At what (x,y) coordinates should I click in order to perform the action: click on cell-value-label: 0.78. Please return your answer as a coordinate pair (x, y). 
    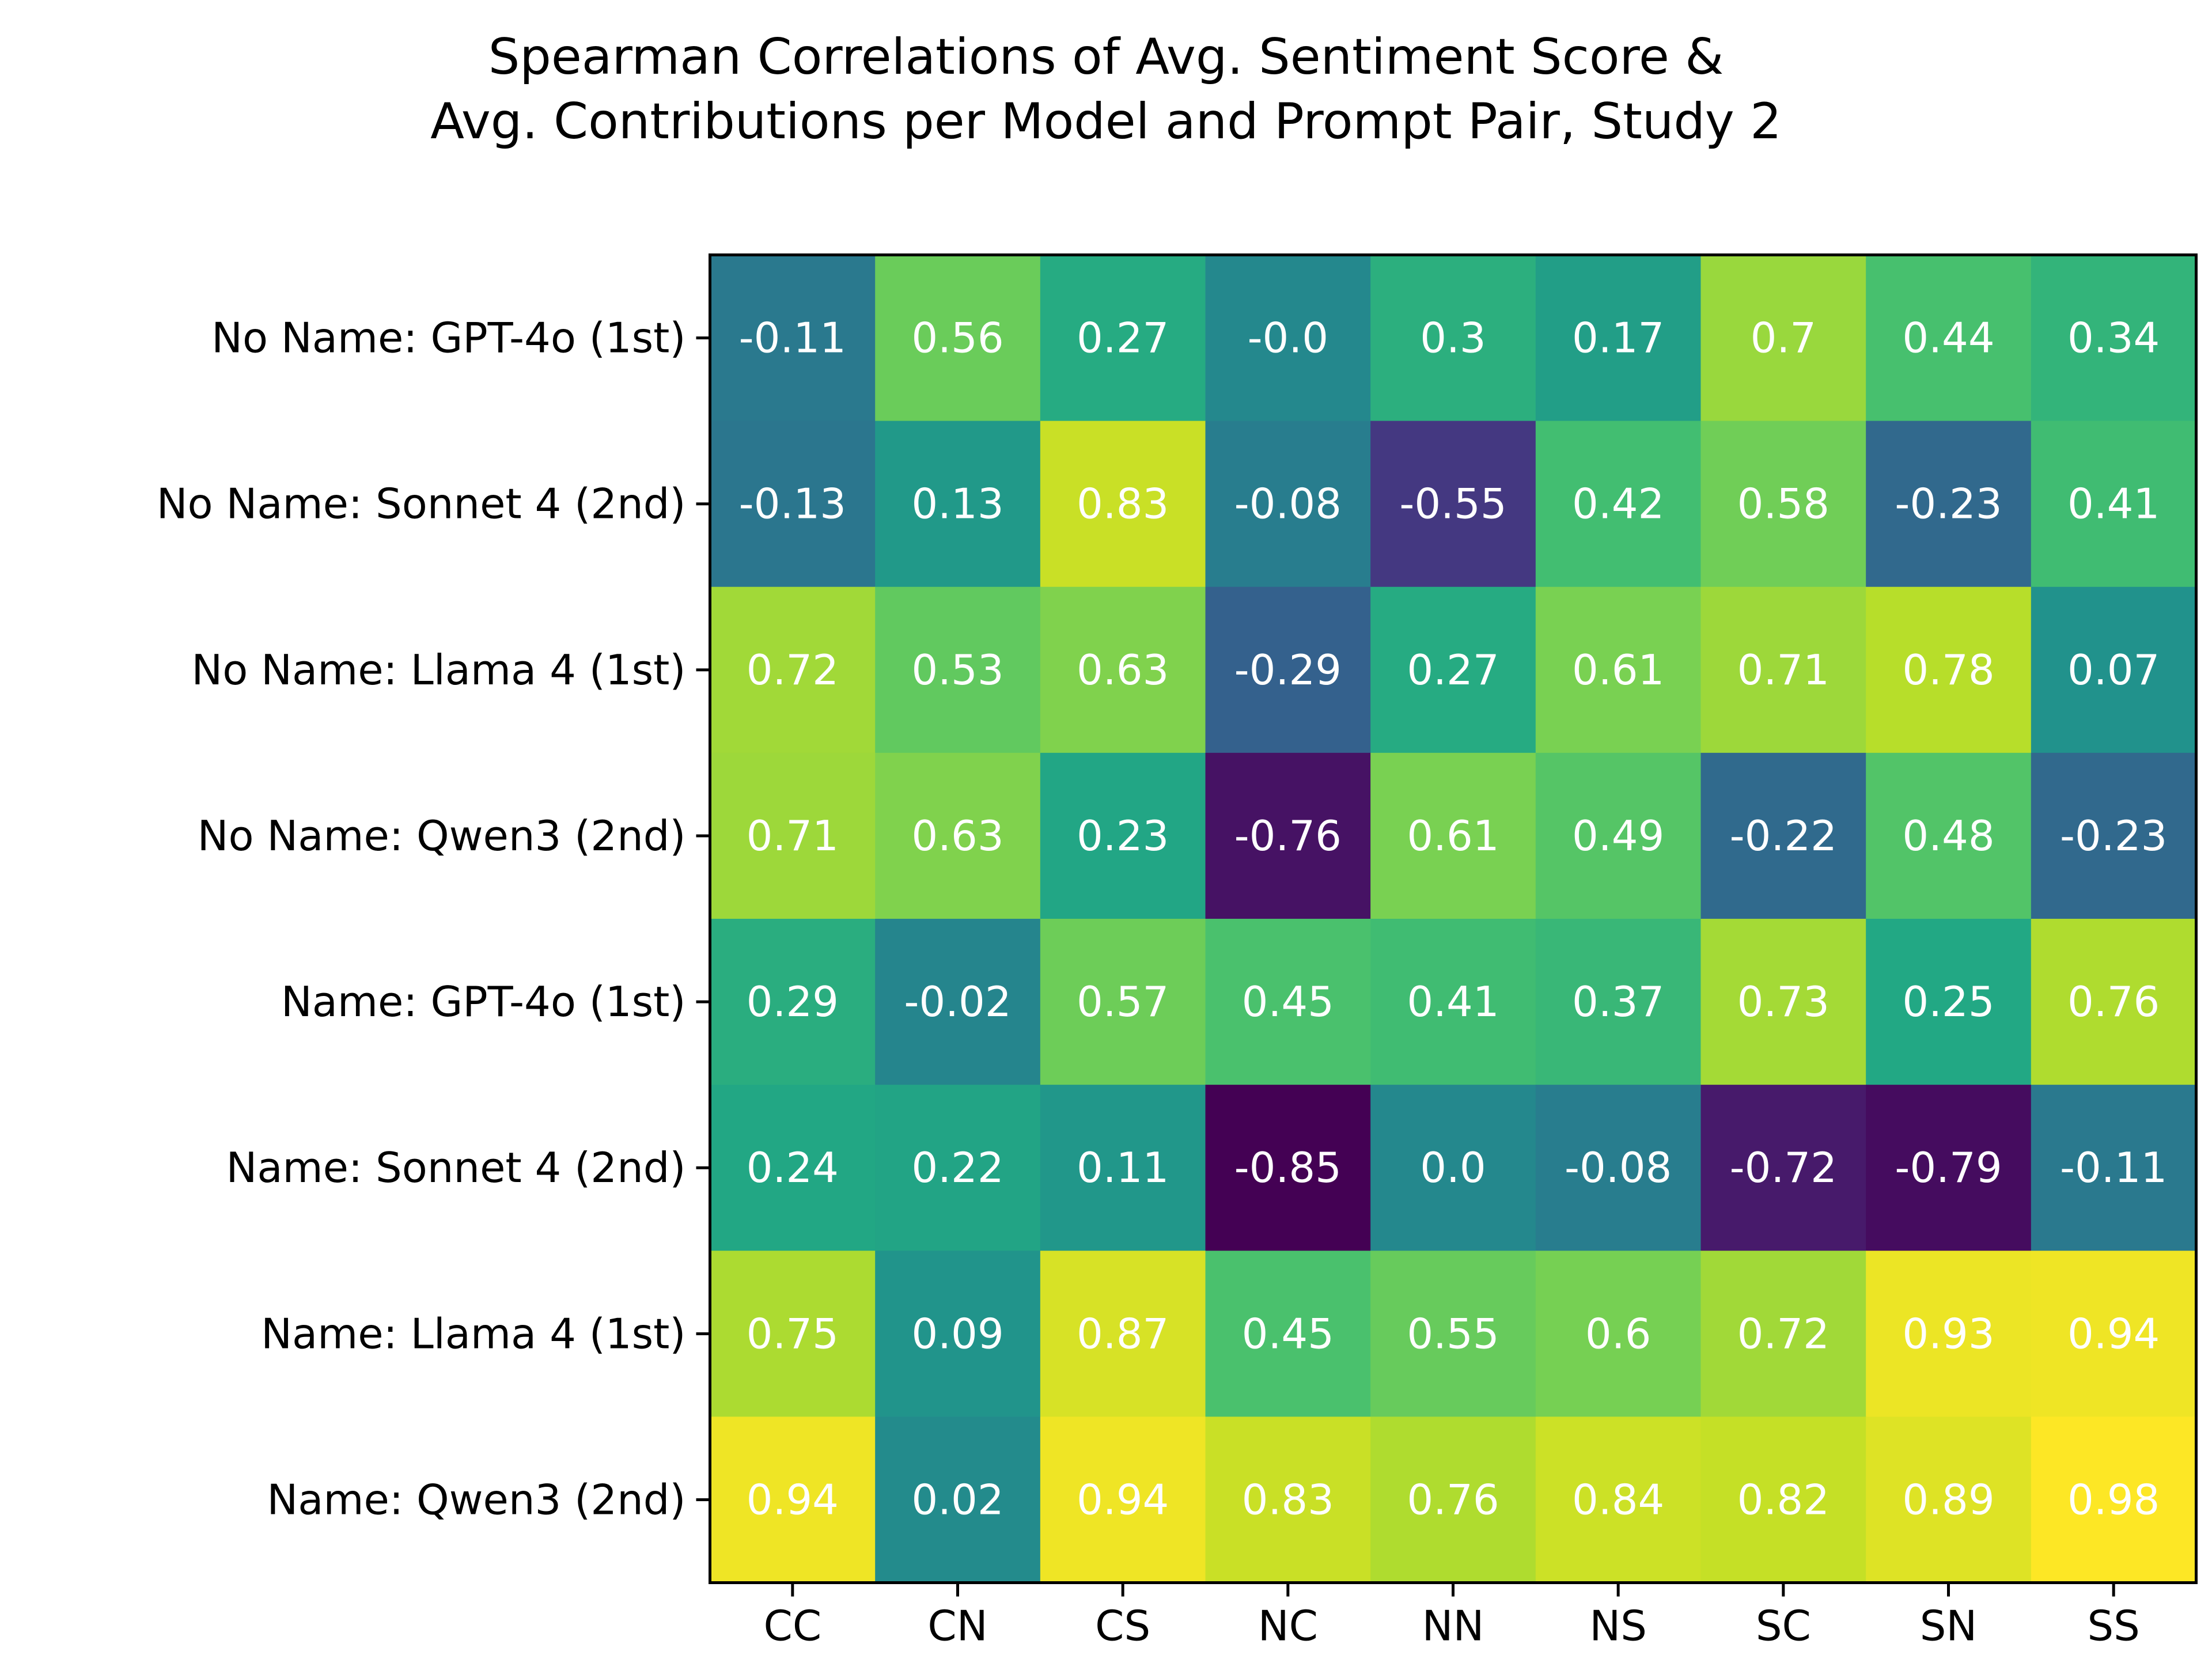
    Looking at the image, I should click on (1948, 670).